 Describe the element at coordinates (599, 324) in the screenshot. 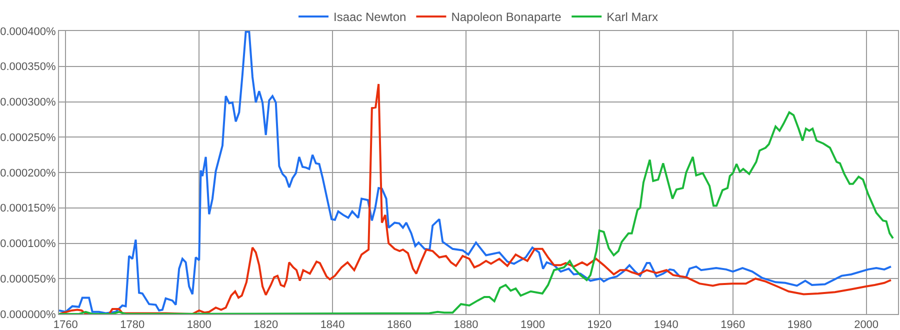

I see `x-tick-label: 1920` at that location.